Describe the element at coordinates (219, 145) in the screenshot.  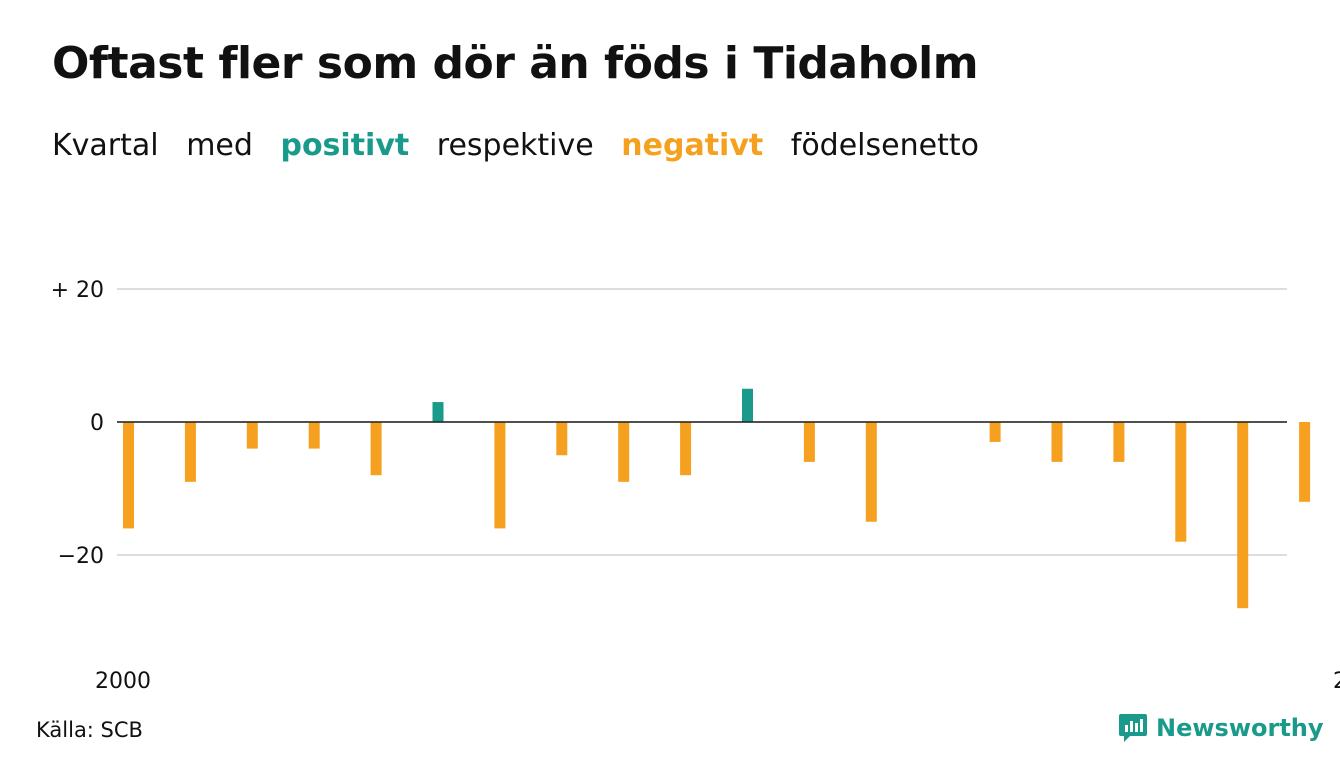
I see `subtitle-word: med` at that location.